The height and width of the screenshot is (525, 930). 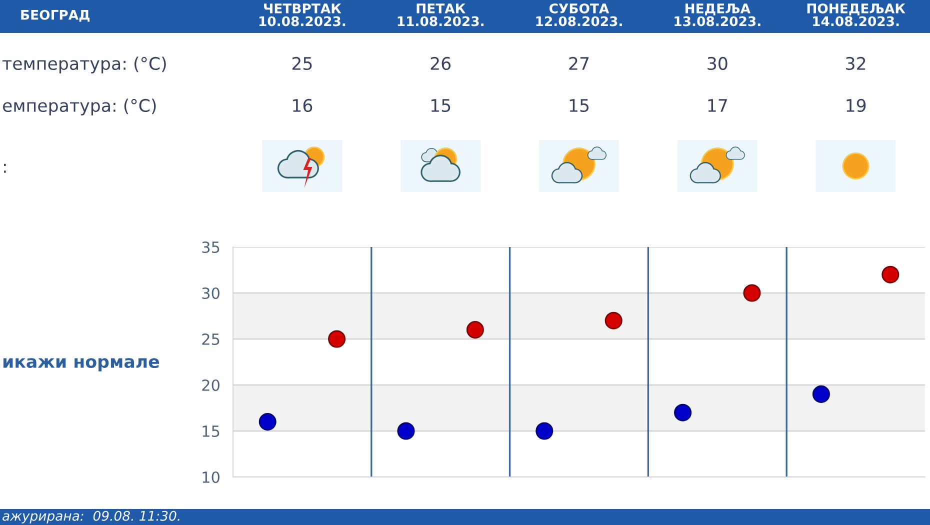 I want to click on text: емпература: (°C), so click(x=79, y=107).